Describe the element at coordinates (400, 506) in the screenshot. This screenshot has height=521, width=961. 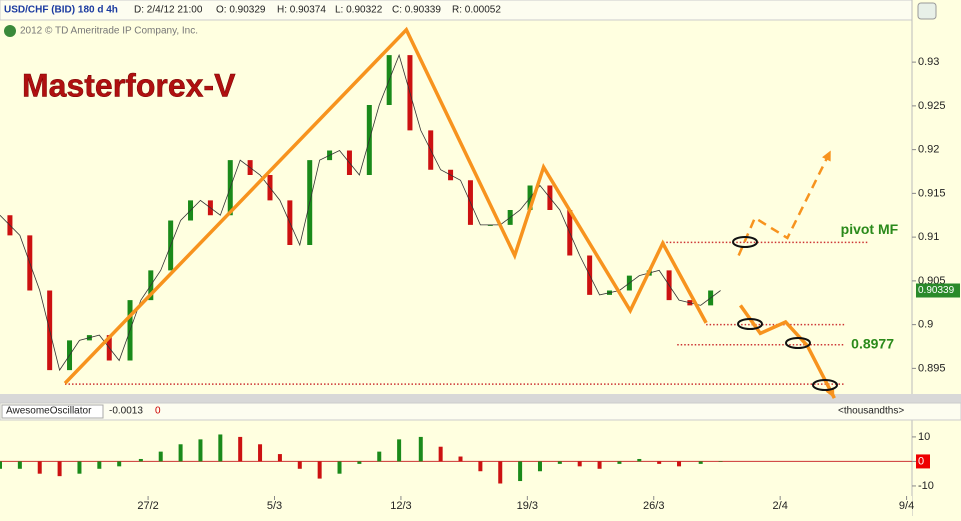
I see `x-tick-label: 12/3` at that location.